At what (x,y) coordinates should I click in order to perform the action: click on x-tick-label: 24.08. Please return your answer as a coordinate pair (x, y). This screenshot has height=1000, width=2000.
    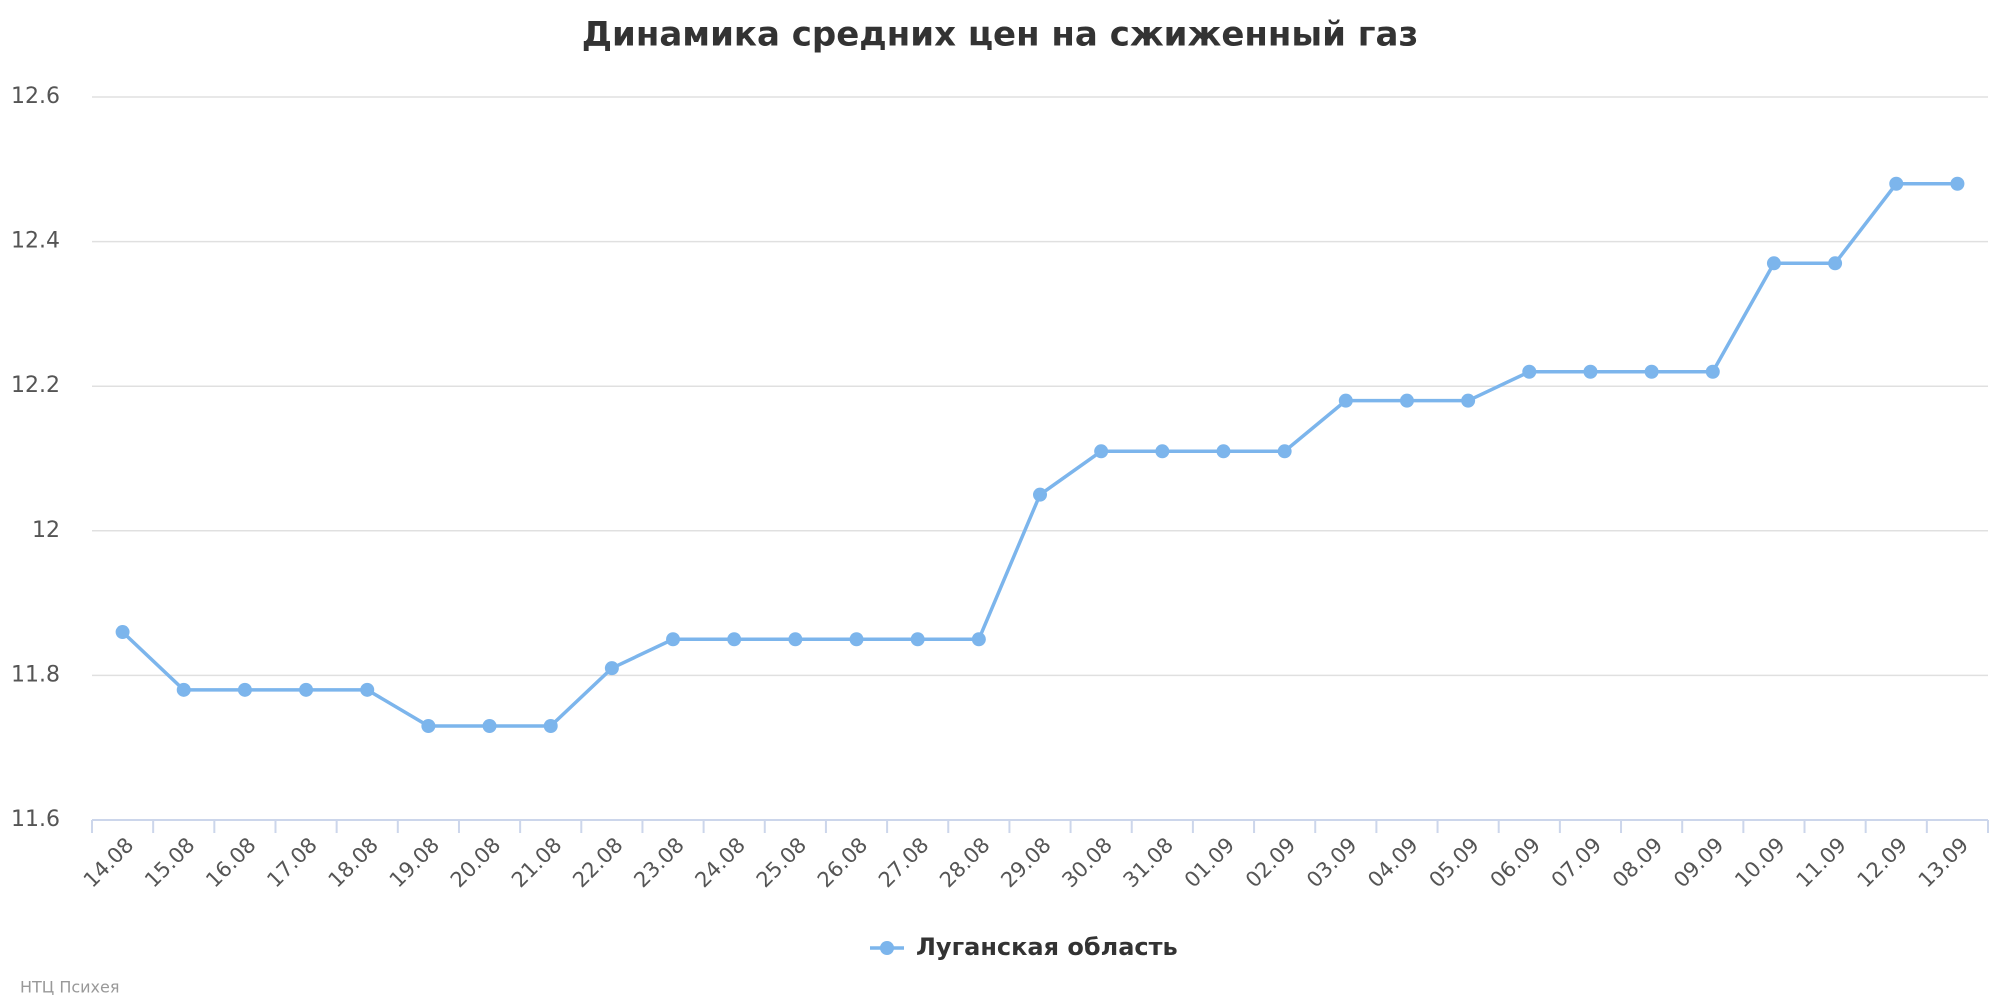
    Looking at the image, I should click on (719, 862).